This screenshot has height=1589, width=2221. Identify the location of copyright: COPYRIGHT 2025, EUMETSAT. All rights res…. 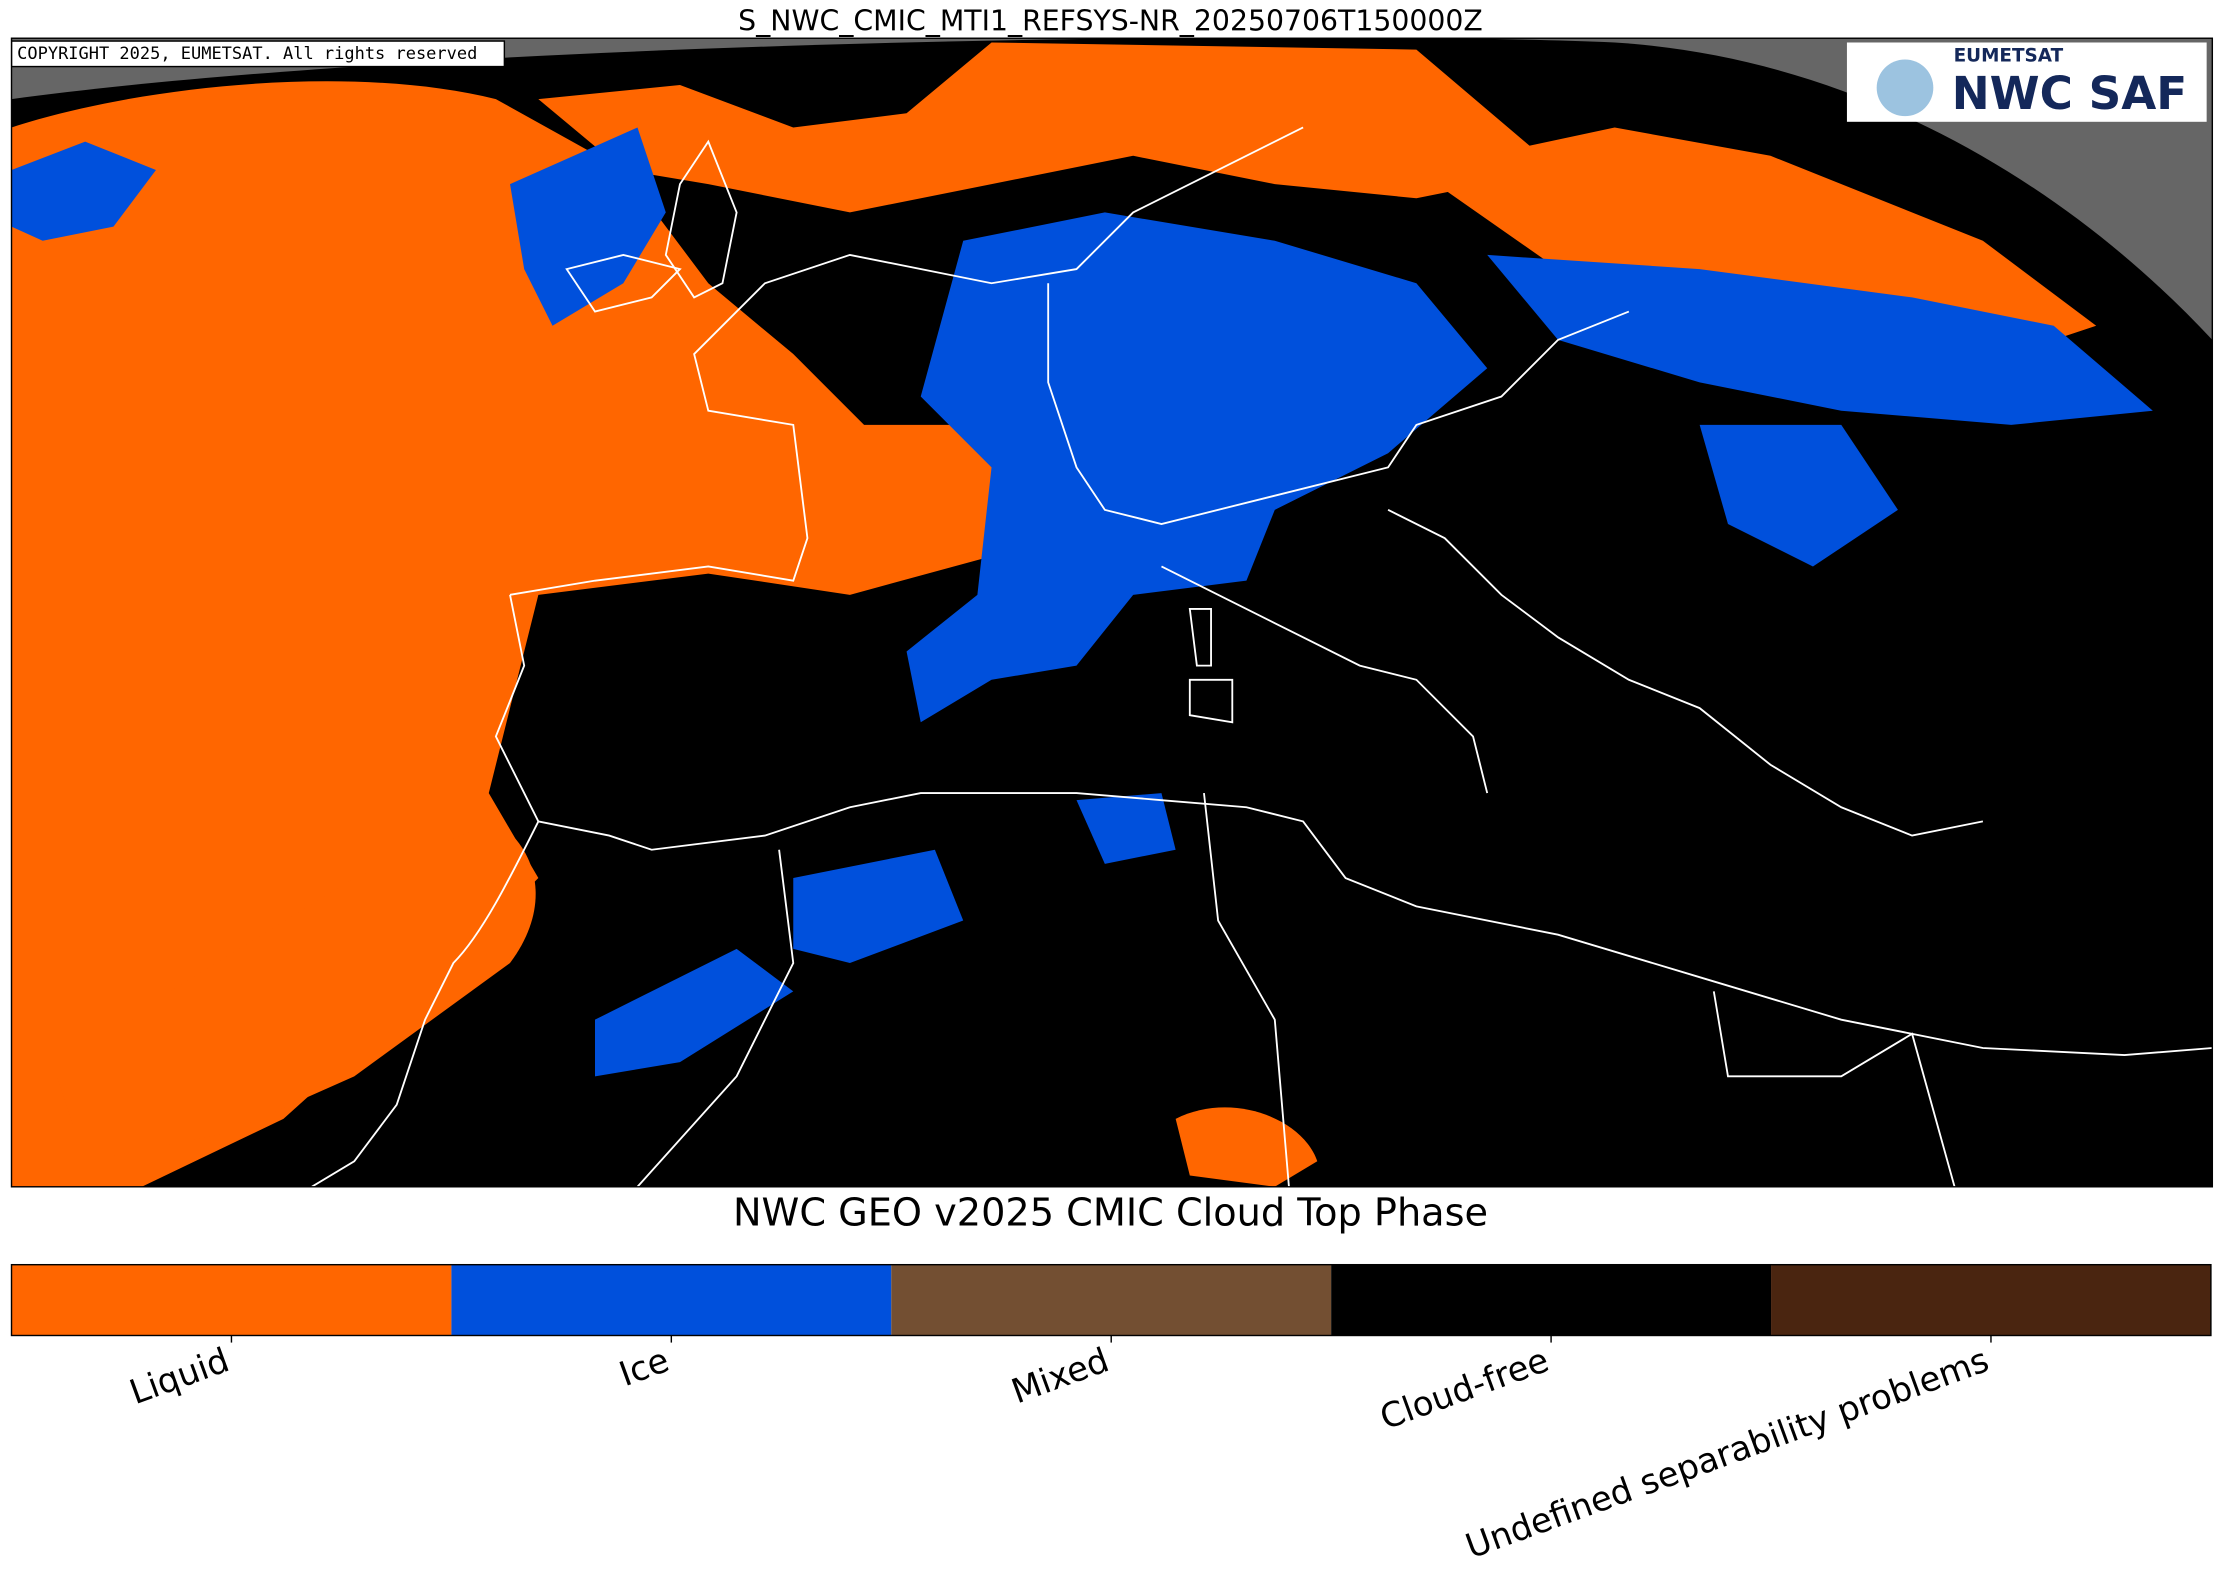
(247, 54).